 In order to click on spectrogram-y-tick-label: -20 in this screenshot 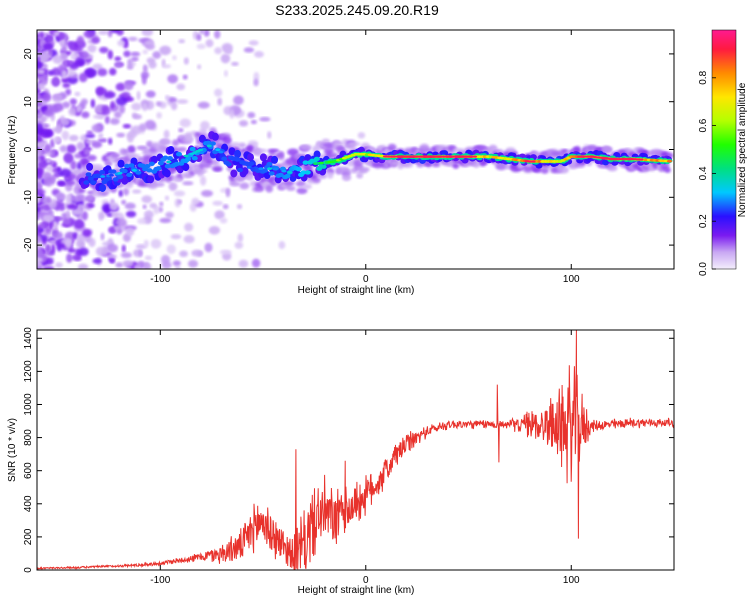, I will do `click(28, 244)`.